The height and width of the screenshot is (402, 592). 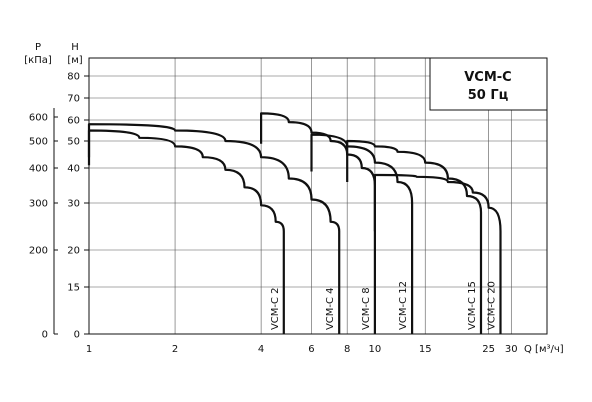 I want to click on x-axis-label: Q [м³/ч], so click(x=544, y=349).